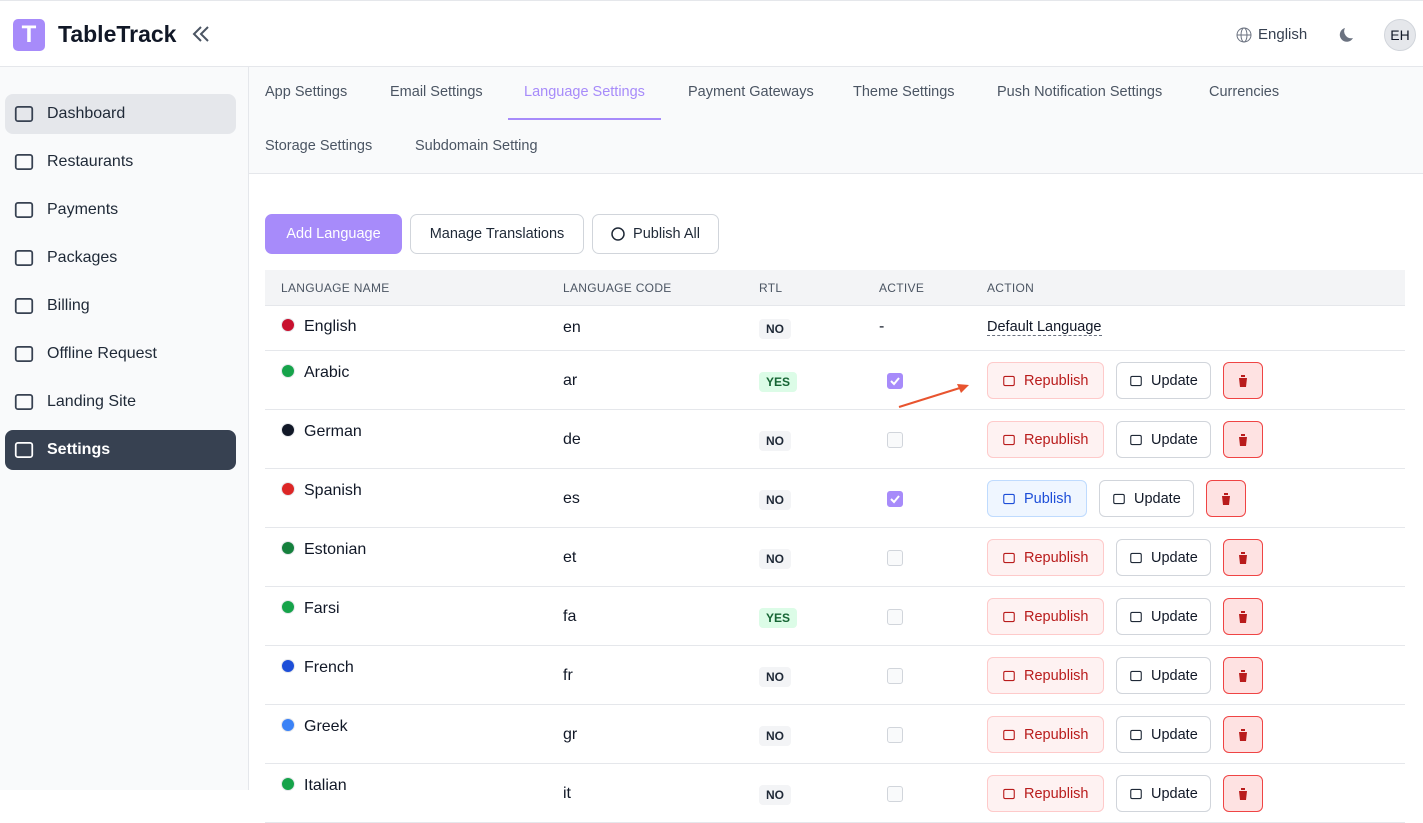  I want to click on tab: Theme Settings, so click(904, 92).